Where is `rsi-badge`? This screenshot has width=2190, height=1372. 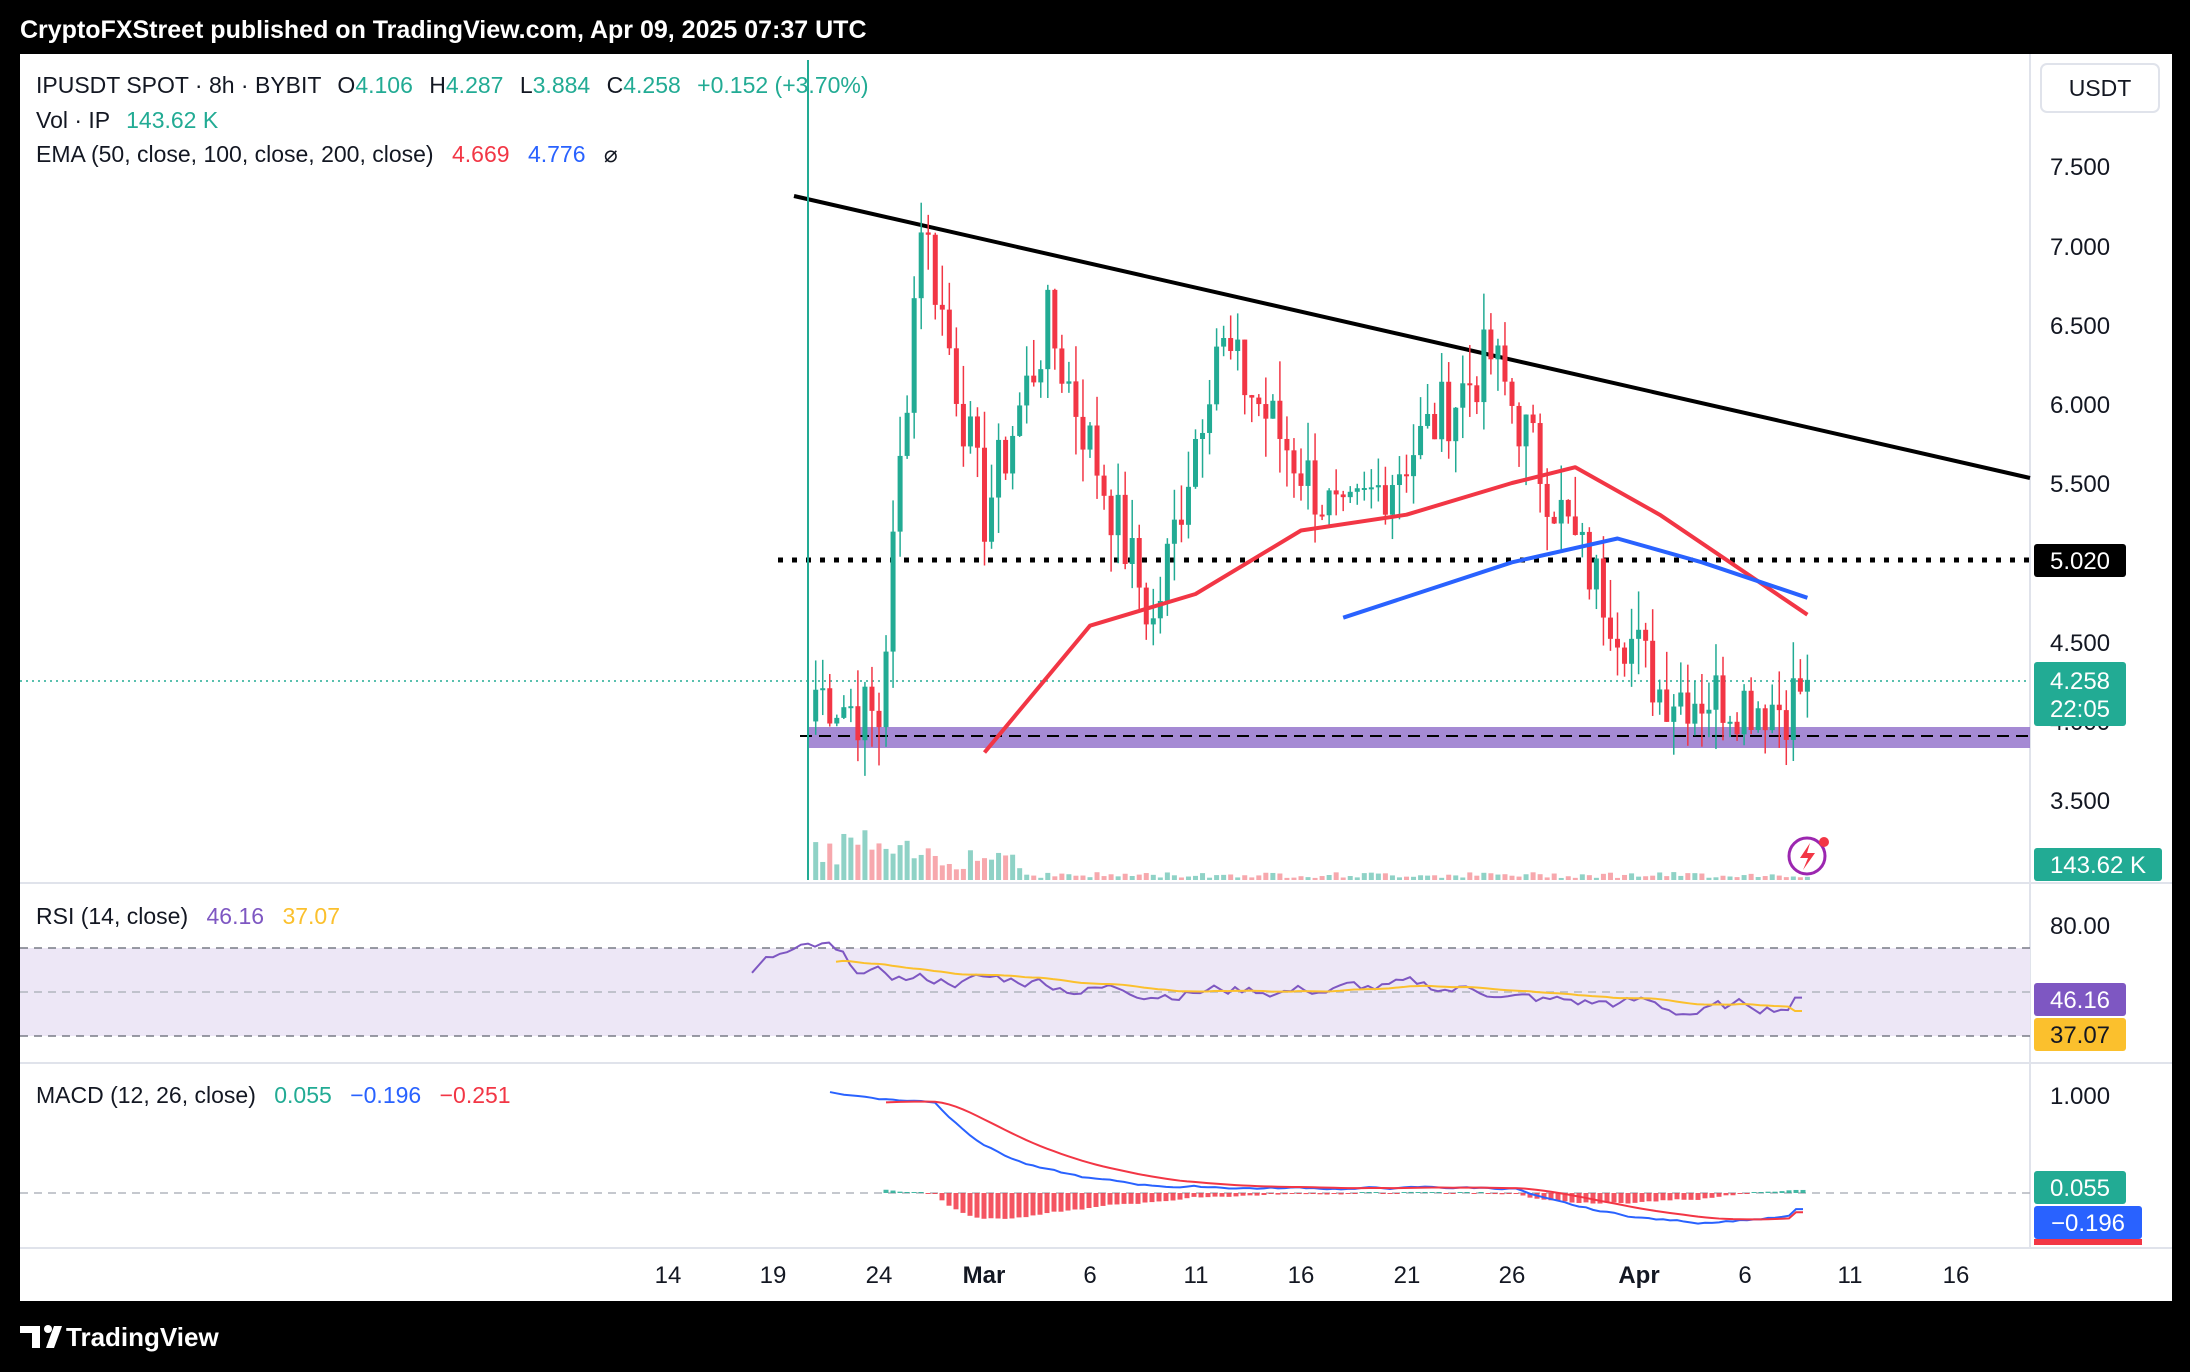 rsi-badge is located at coordinates (2080, 999).